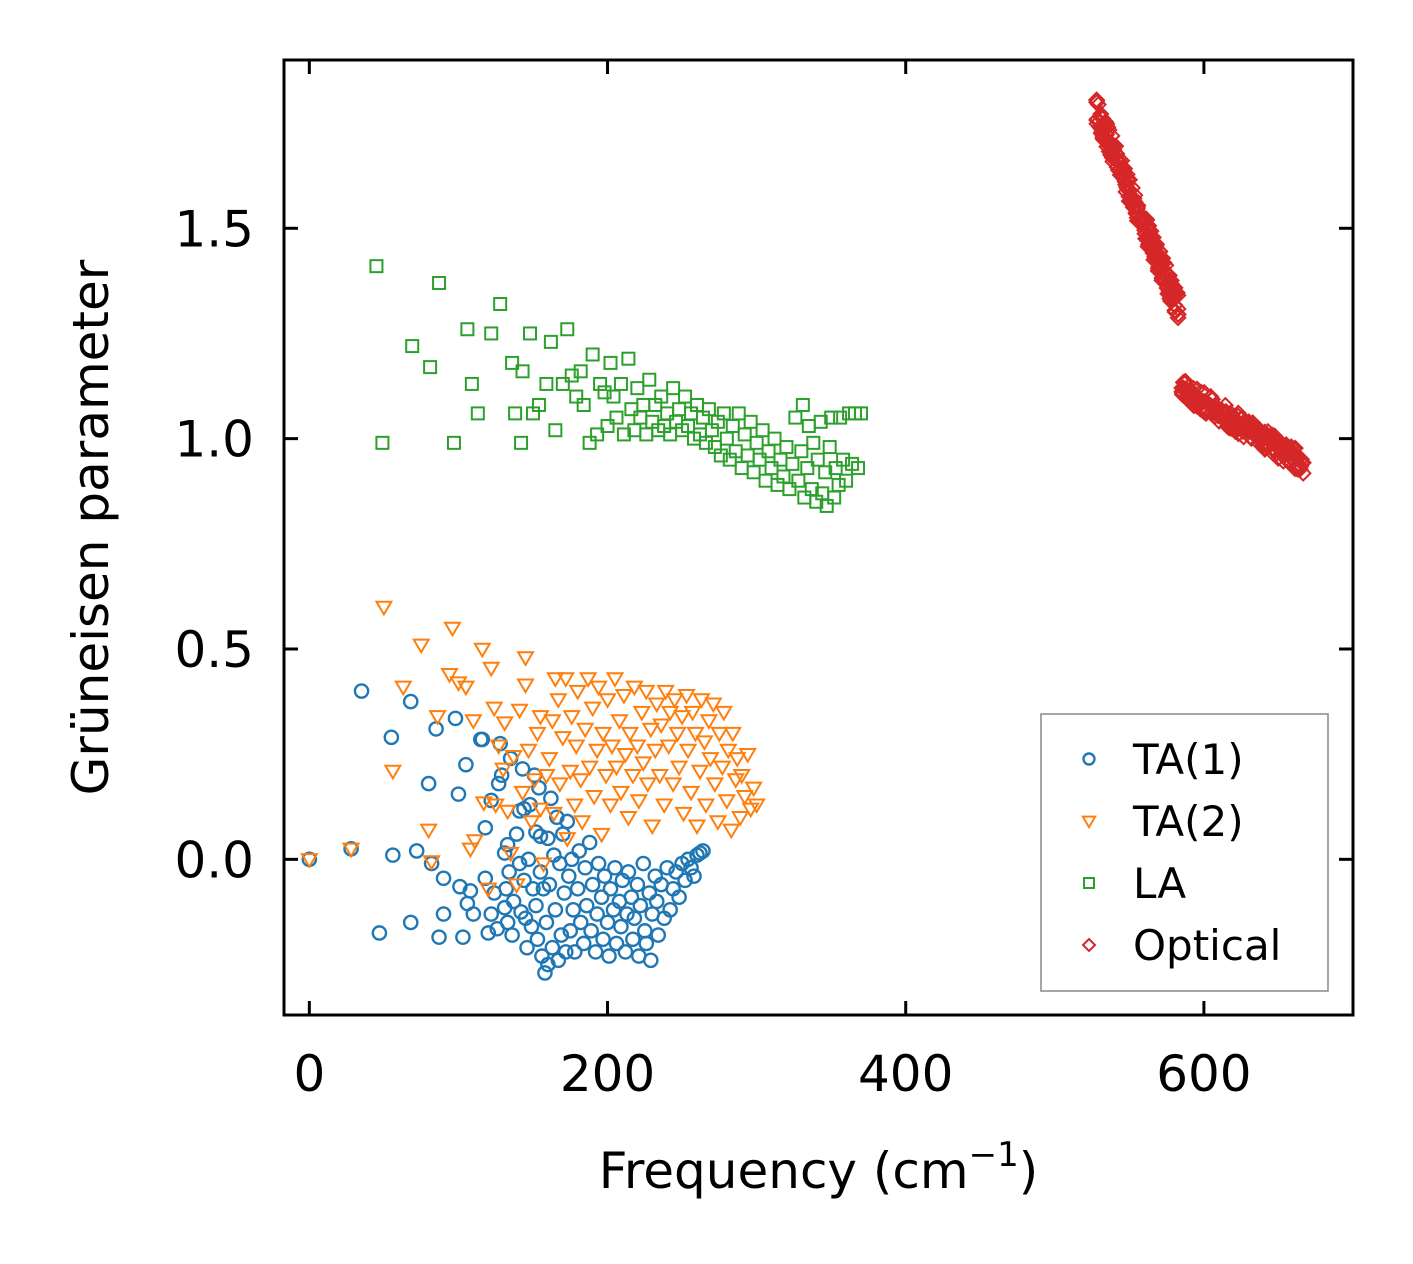 The height and width of the screenshot is (1264, 1413). I want to click on legend-item: TA(2), so click(1162, 821).